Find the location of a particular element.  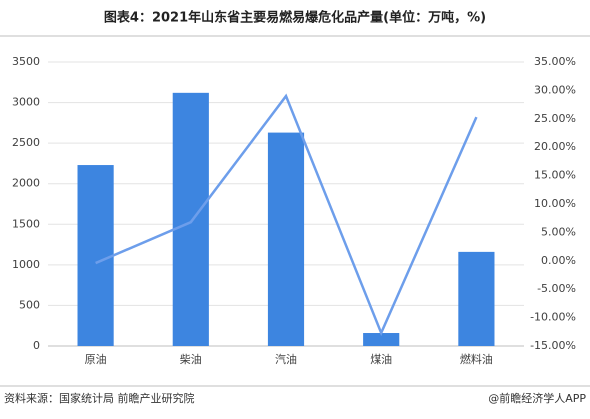

y-tick-label: 2500 is located at coordinates (26, 142).